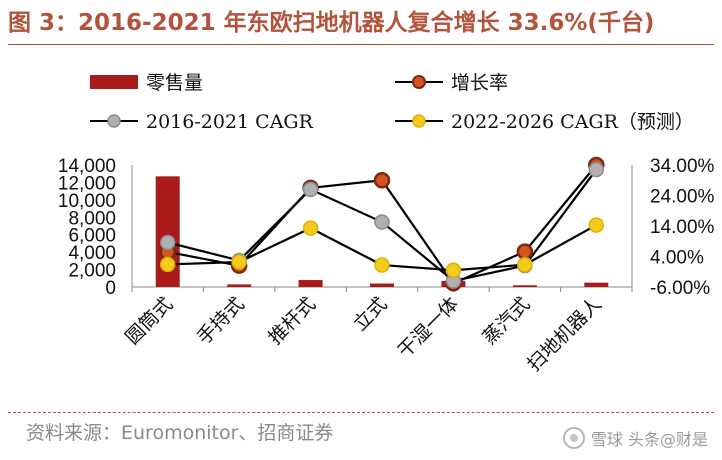  I want to click on category-label: 立式, so click(370, 314).